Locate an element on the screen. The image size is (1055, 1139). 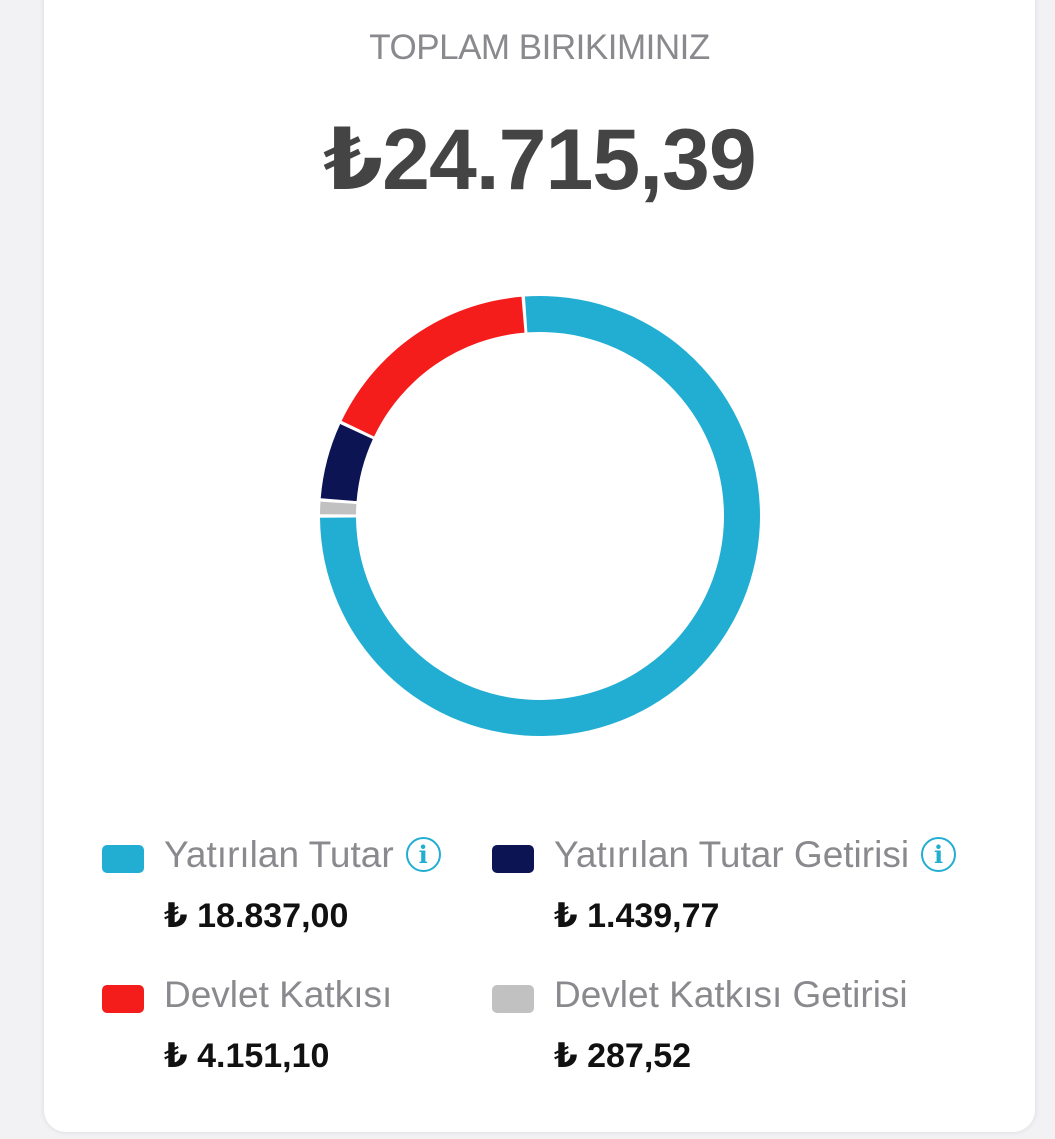
total-amount: ₺24.715,39 is located at coordinates (539, 160).